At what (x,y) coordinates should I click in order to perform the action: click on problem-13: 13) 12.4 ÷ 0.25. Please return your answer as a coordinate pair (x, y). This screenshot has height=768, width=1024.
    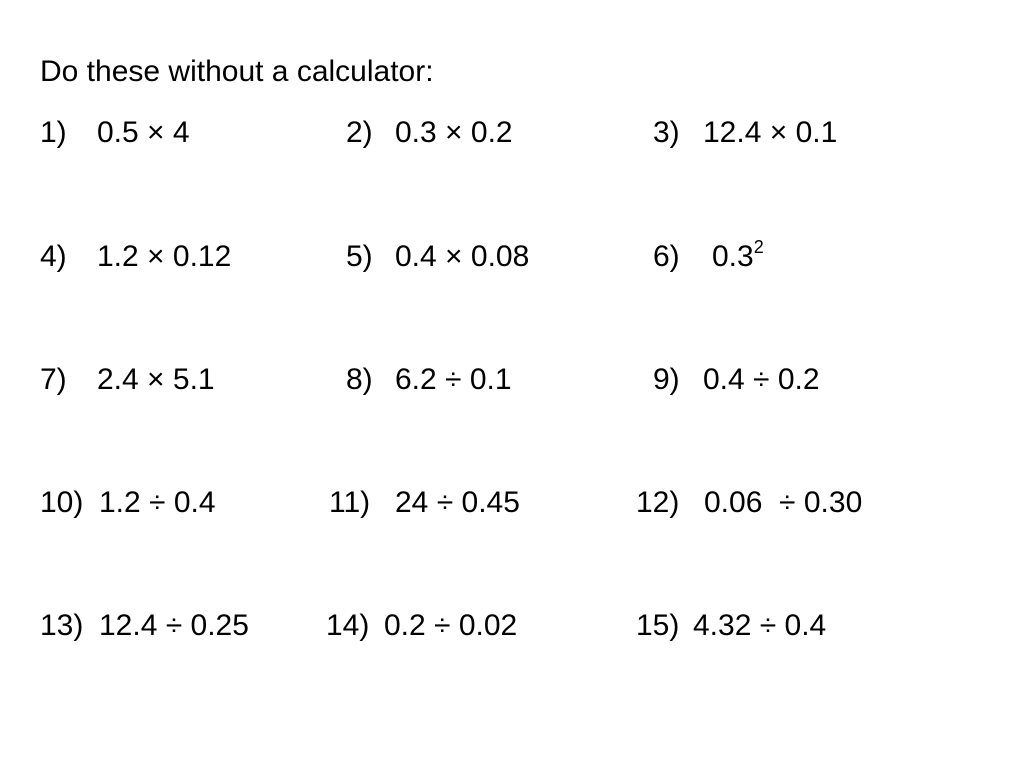
    Looking at the image, I should click on (144, 626).